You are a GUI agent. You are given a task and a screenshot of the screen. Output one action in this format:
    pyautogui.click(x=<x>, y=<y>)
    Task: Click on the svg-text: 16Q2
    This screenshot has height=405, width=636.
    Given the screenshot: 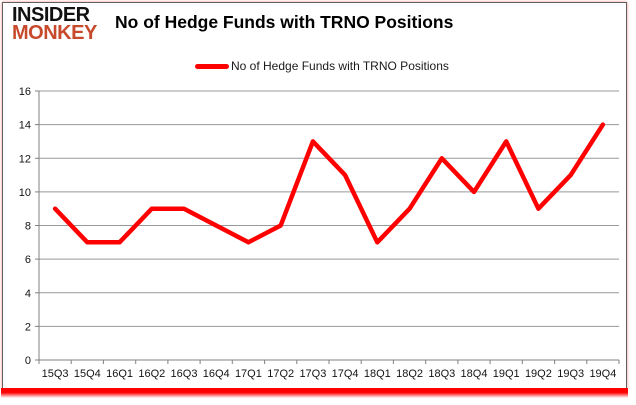 What is the action you would take?
    pyautogui.click(x=151, y=374)
    